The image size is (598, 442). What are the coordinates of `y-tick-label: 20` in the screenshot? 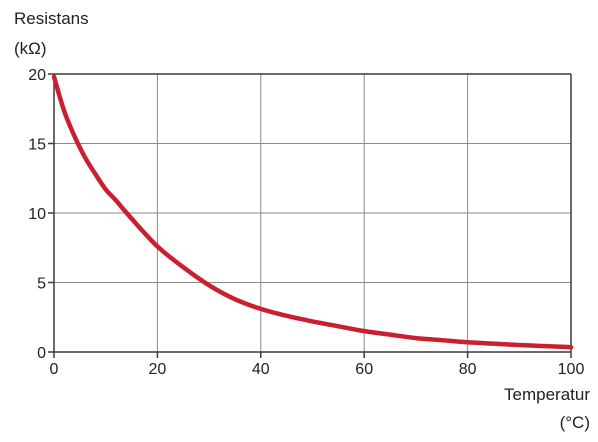 It's located at (37, 75).